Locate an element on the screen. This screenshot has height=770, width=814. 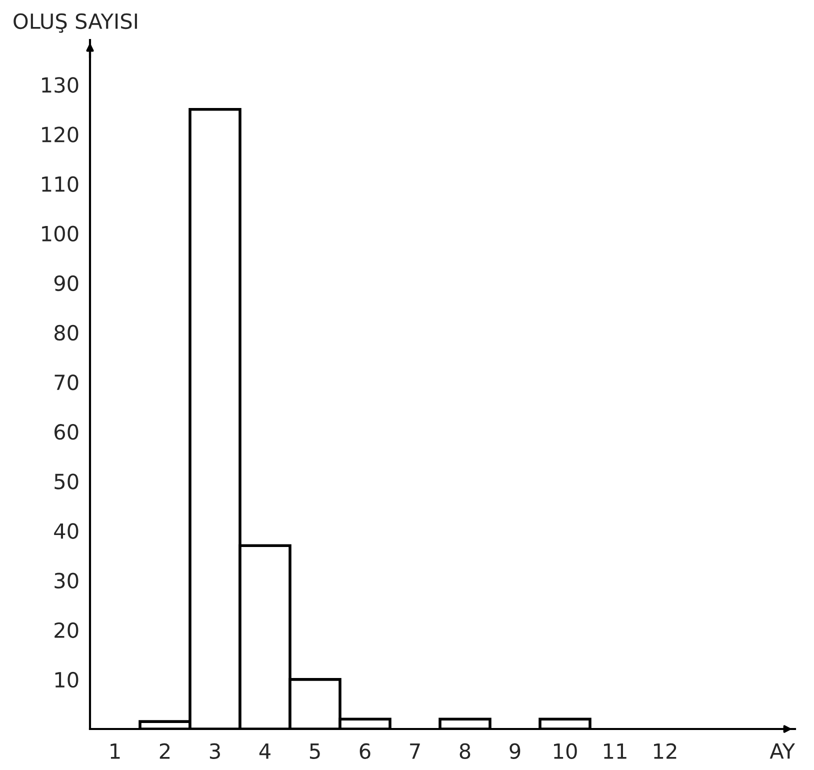
y-tick-label: 40 is located at coordinates (66, 531).